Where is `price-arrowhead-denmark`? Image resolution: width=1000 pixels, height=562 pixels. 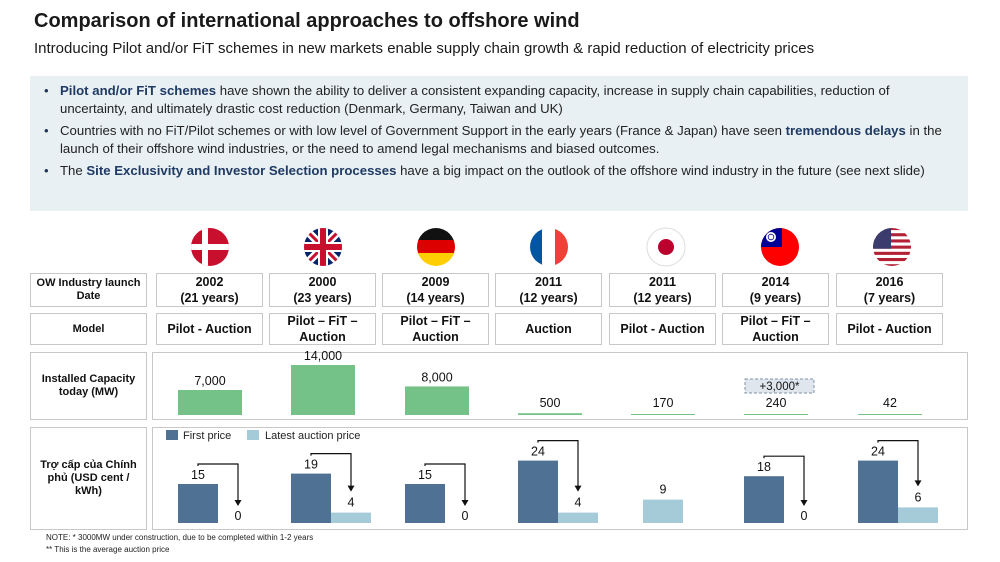 price-arrowhead-denmark is located at coordinates (238, 503).